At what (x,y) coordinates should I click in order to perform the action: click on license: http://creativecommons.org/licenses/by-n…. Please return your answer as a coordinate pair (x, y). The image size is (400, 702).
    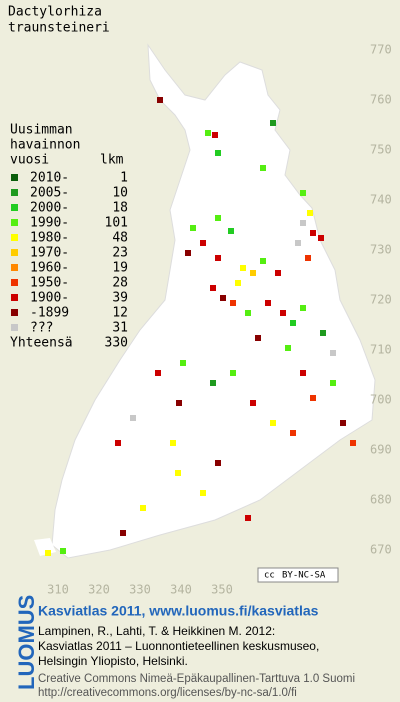
    Looking at the image, I should click on (167, 693).